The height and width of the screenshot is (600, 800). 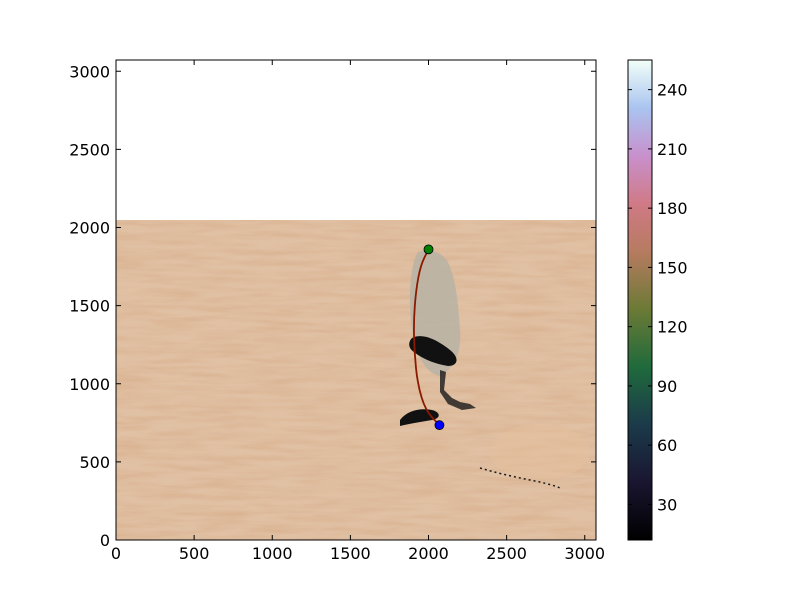 What do you see at coordinates (672, 90) in the screenshot?
I see `colorbar-tick-label: 240` at bounding box center [672, 90].